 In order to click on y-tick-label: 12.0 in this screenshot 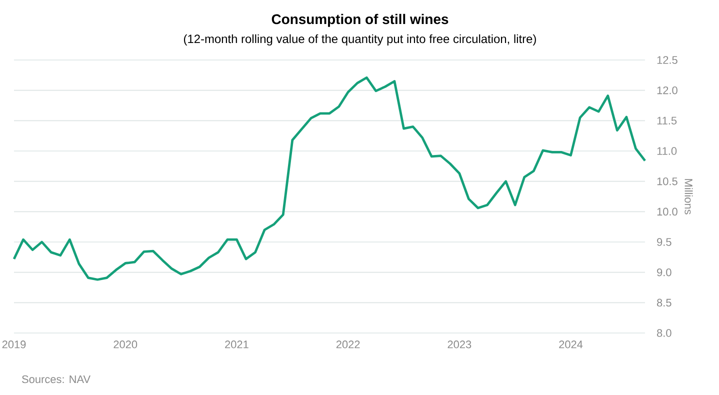, I will do `click(667, 90)`.